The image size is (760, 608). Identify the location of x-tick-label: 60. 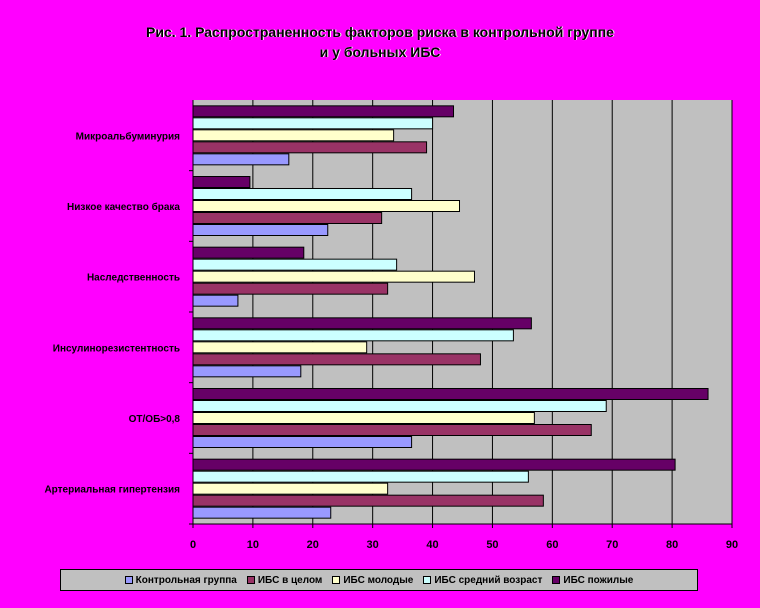
(552, 545).